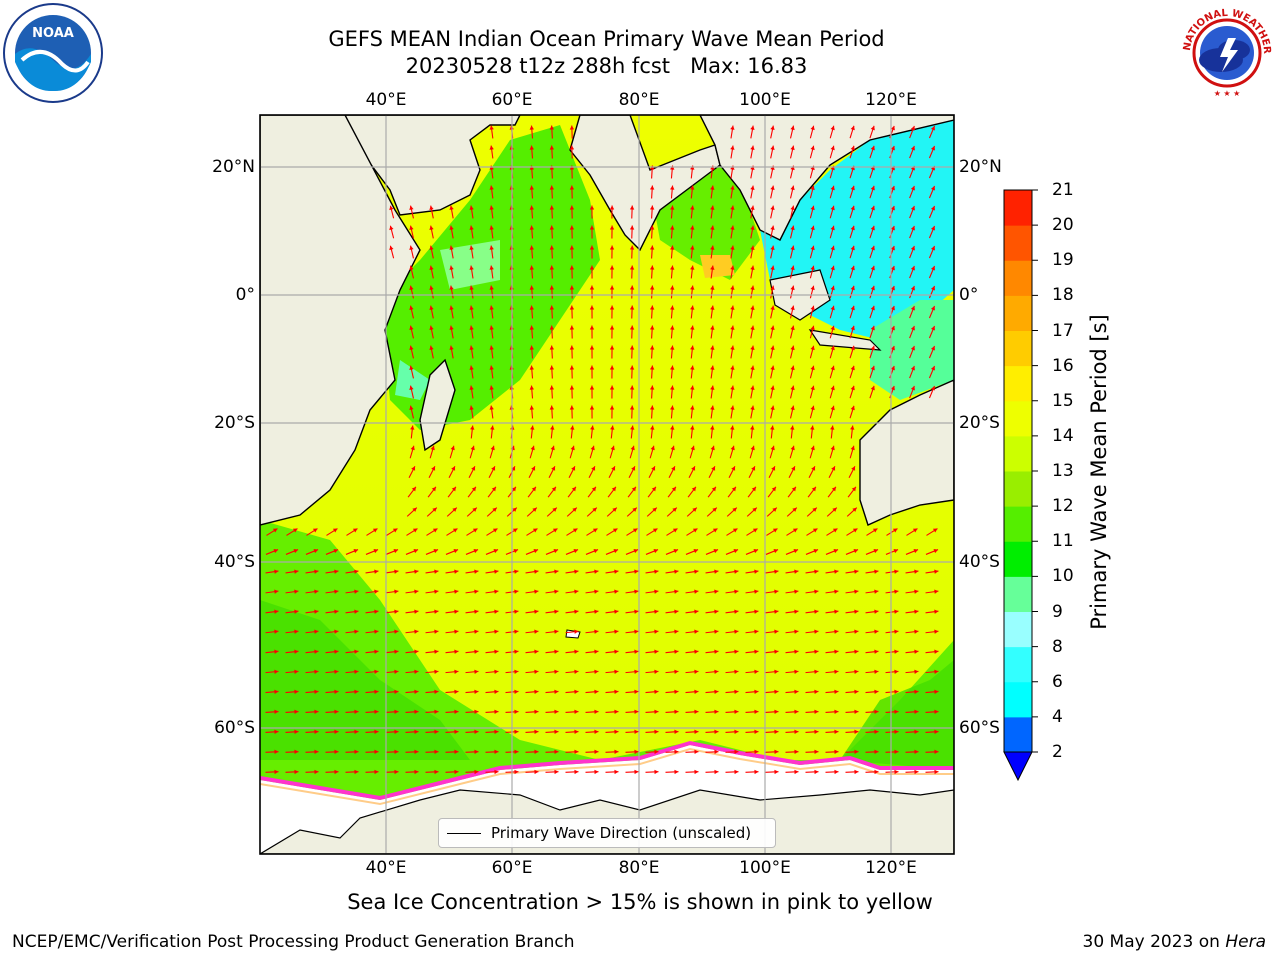 Image resolution: width=1280 pixels, height=960 pixels. What do you see at coordinates (1175, 942) in the screenshot?
I see `footer-date: 30 May 2023 on Hera` at bounding box center [1175, 942].